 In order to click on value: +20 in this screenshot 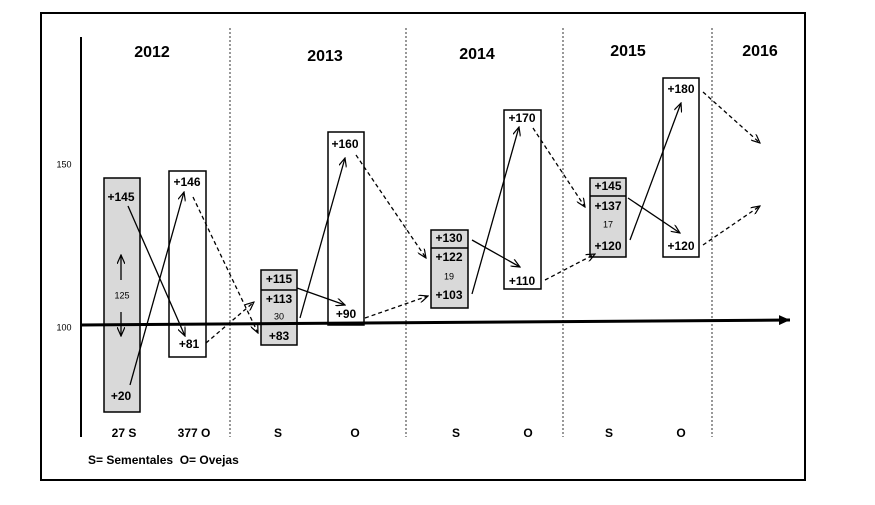, I will do `click(121, 396)`.